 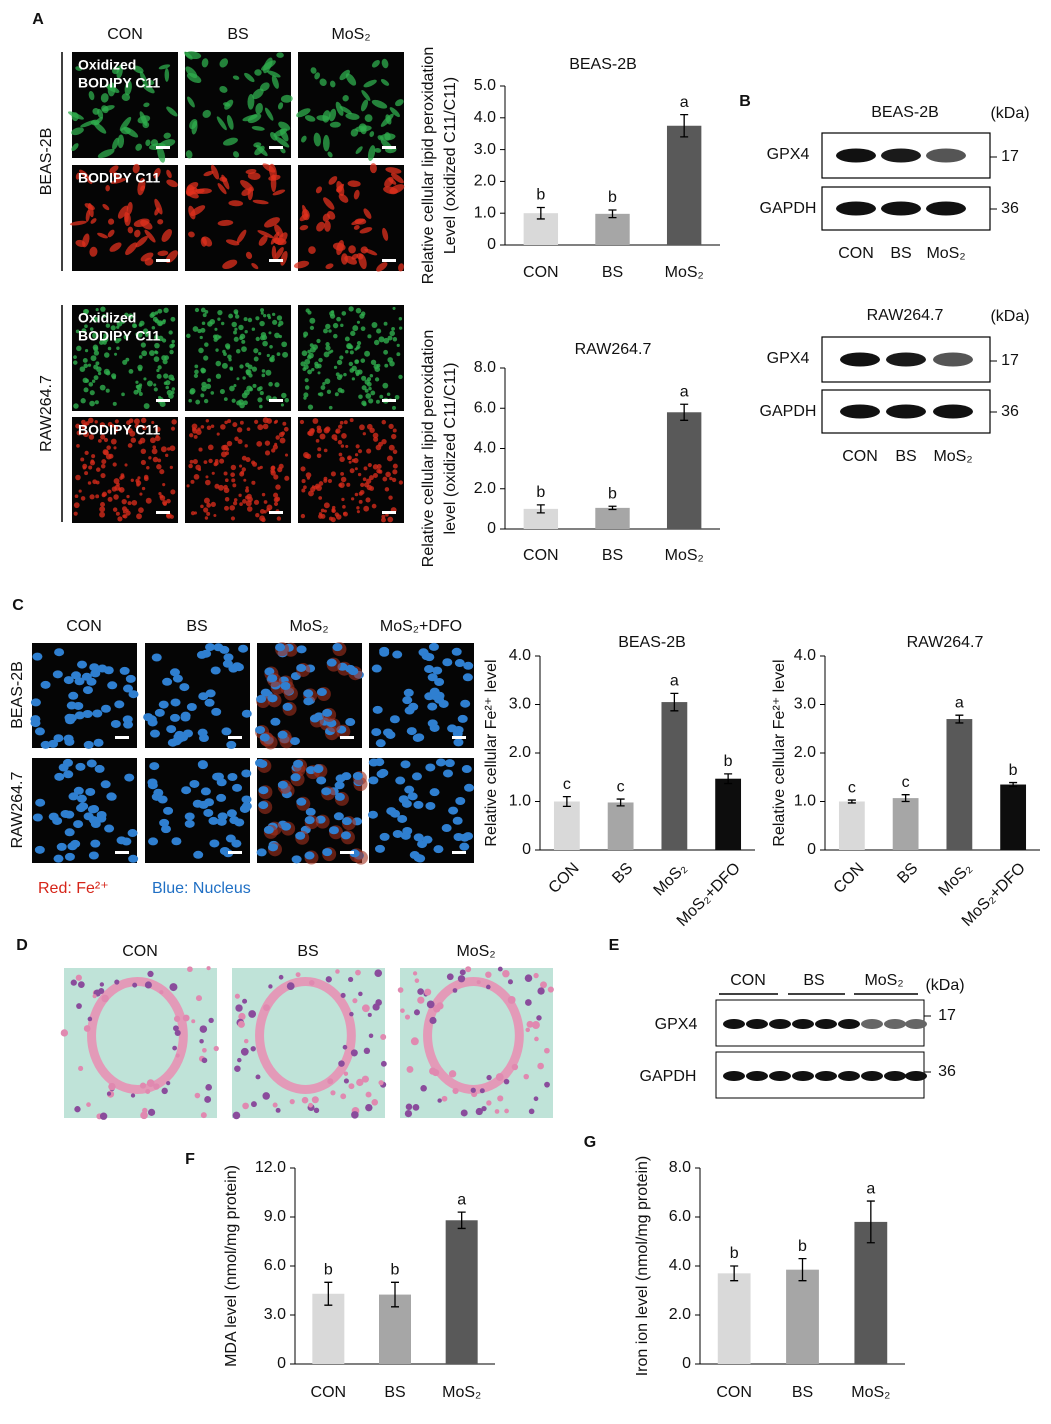 What do you see at coordinates (461, 1392) in the screenshot?
I see `x-tick-label: MoS₂` at bounding box center [461, 1392].